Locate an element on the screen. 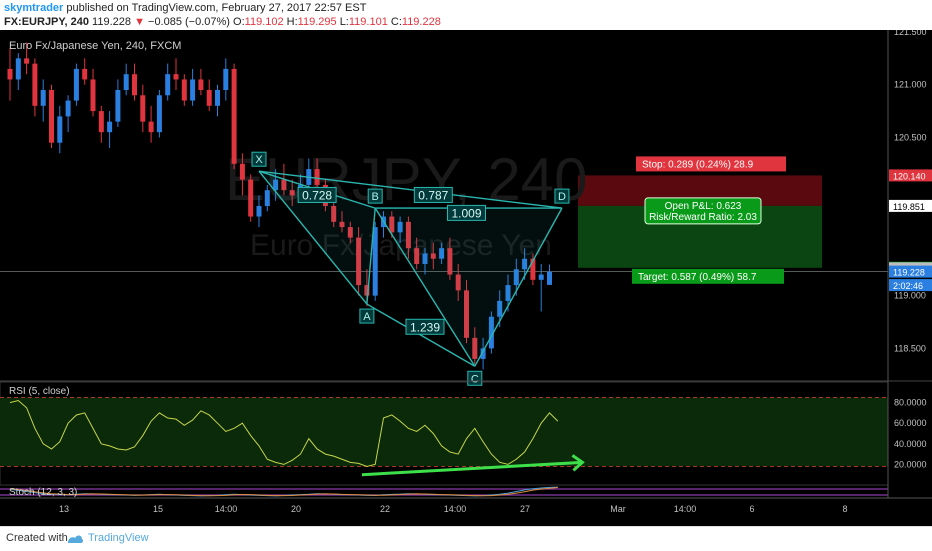 This screenshot has height=551, width=932. ratio-line-ac is located at coordinates (421, 335).